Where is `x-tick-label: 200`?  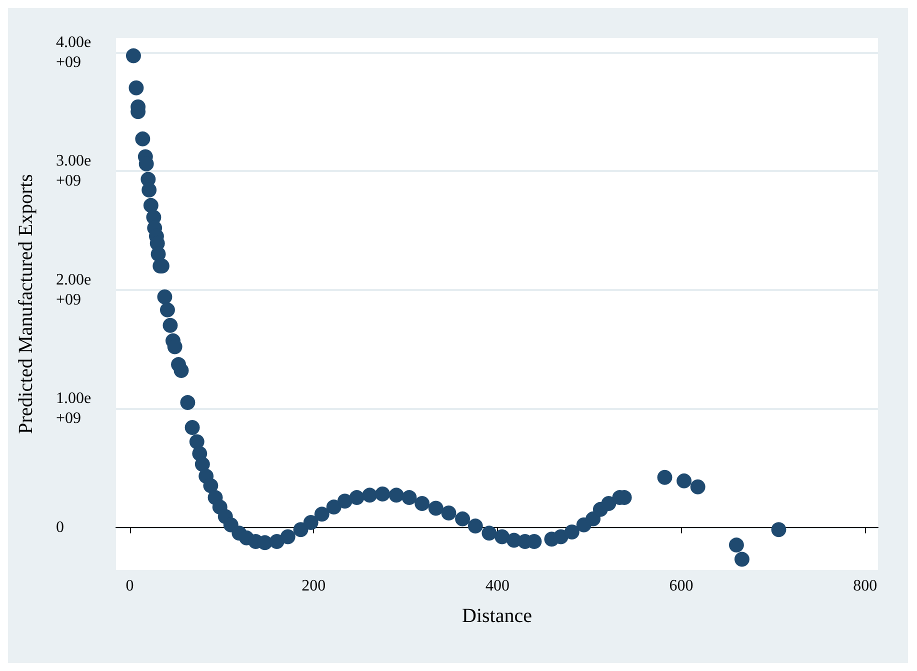 x-tick-label: 200 is located at coordinates (314, 586).